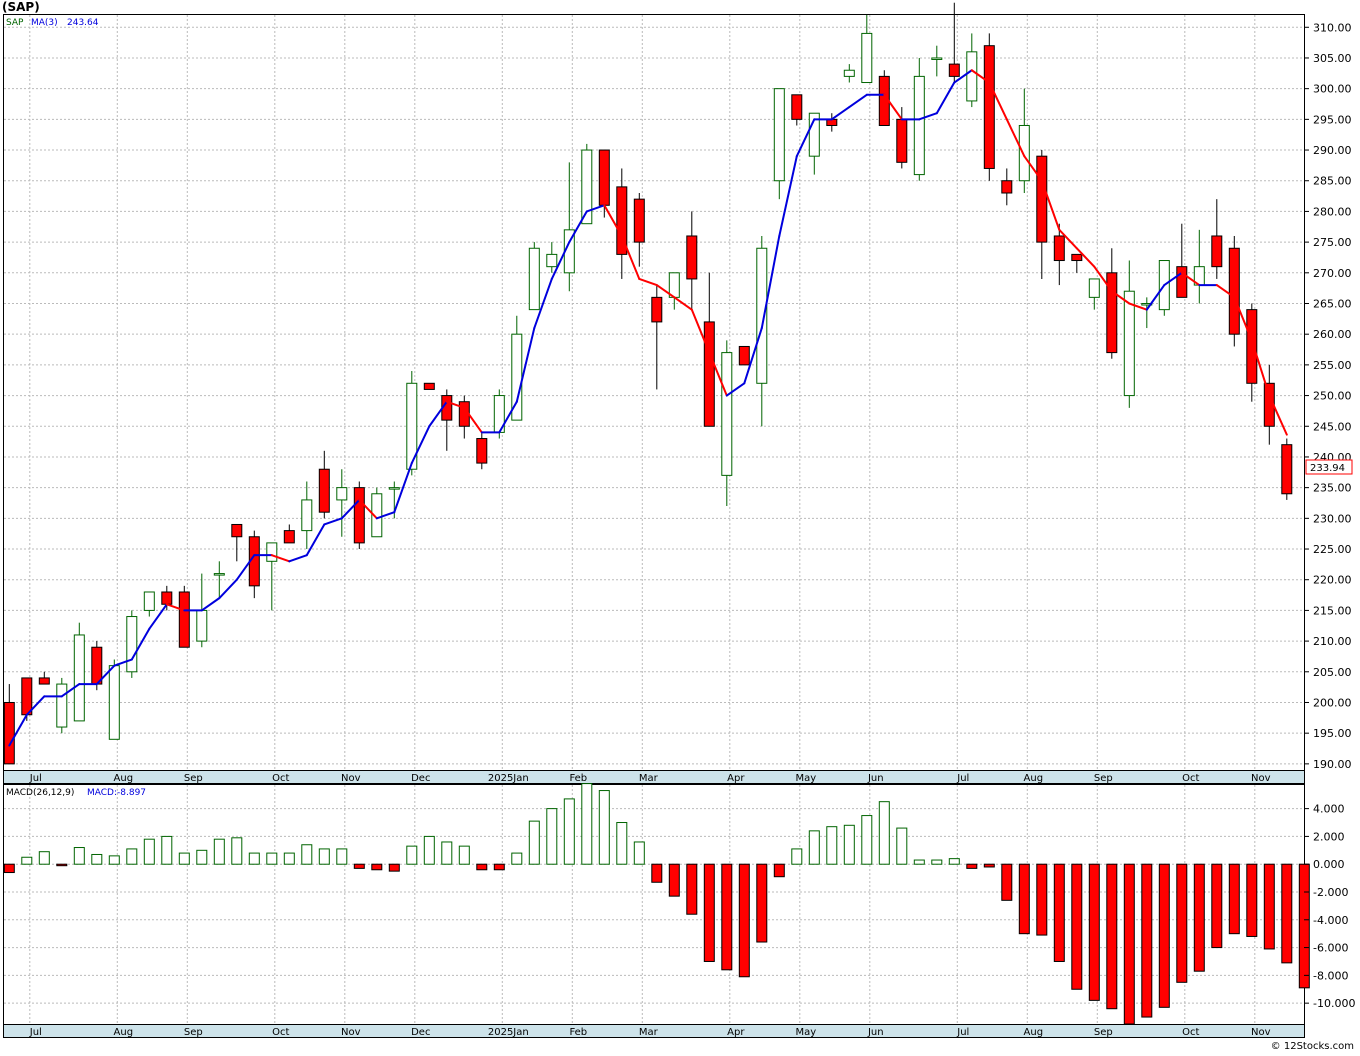 The height and width of the screenshot is (1056, 1360). I want to click on price-legend-symbol: SAP, so click(15, 23).